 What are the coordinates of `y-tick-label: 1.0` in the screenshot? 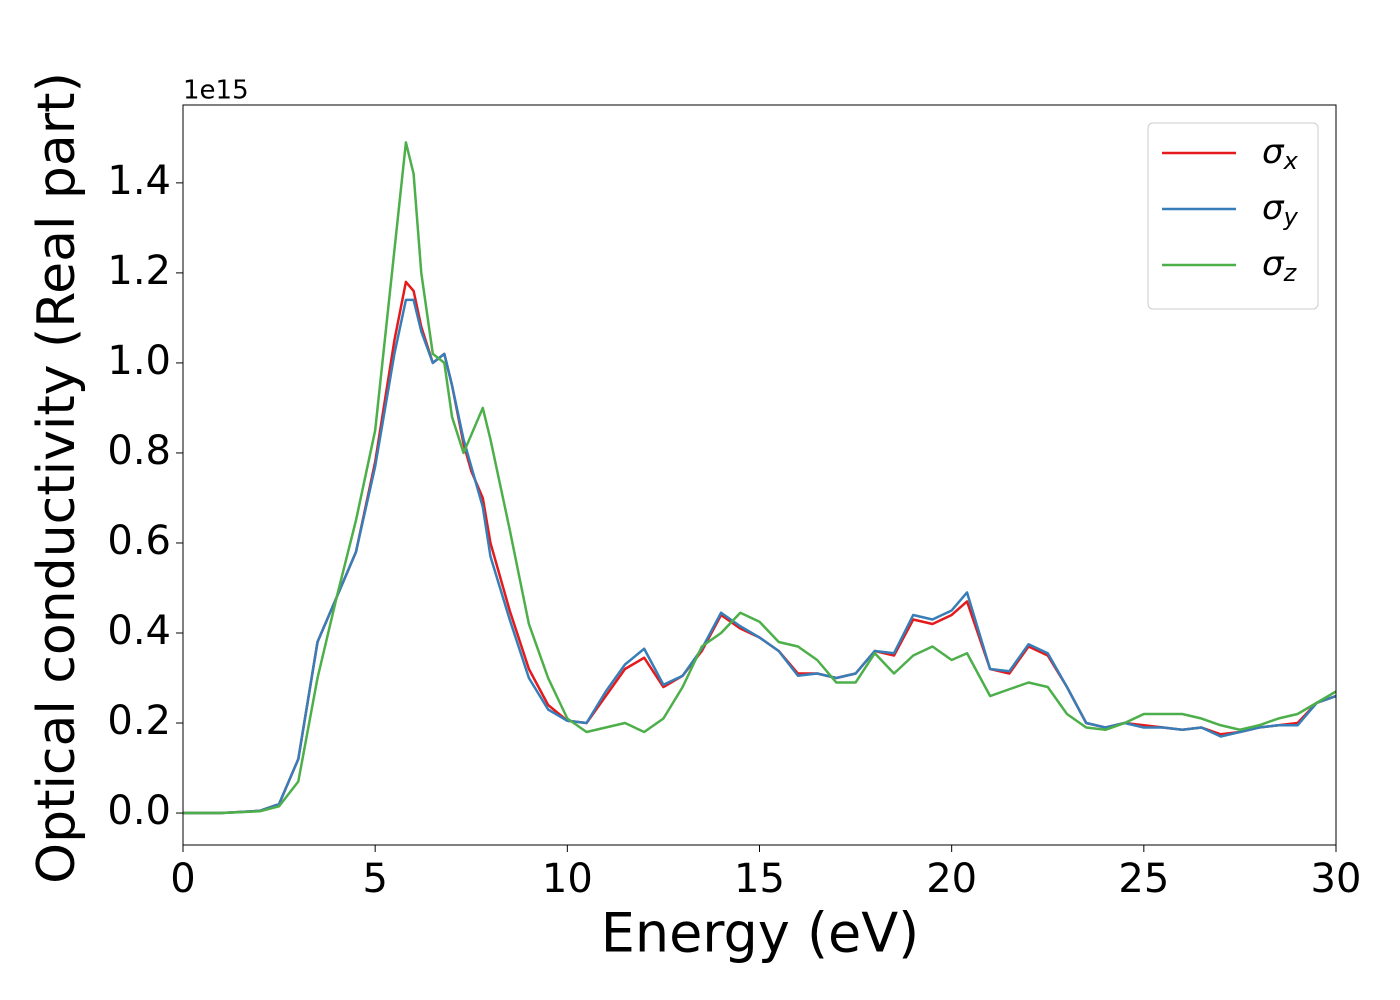 It's located at (139, 361).